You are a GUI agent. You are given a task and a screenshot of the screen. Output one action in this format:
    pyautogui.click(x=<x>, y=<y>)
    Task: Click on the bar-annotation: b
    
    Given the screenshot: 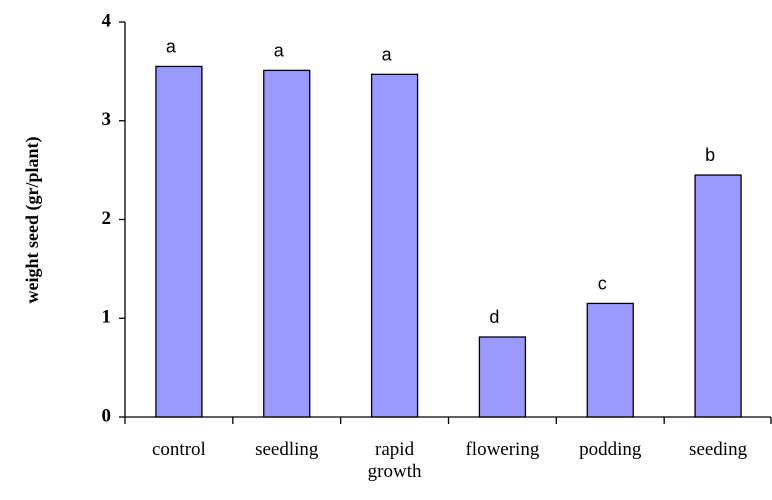 What is the action you would take?
    pyautogui.click(x=710, y=155)
    